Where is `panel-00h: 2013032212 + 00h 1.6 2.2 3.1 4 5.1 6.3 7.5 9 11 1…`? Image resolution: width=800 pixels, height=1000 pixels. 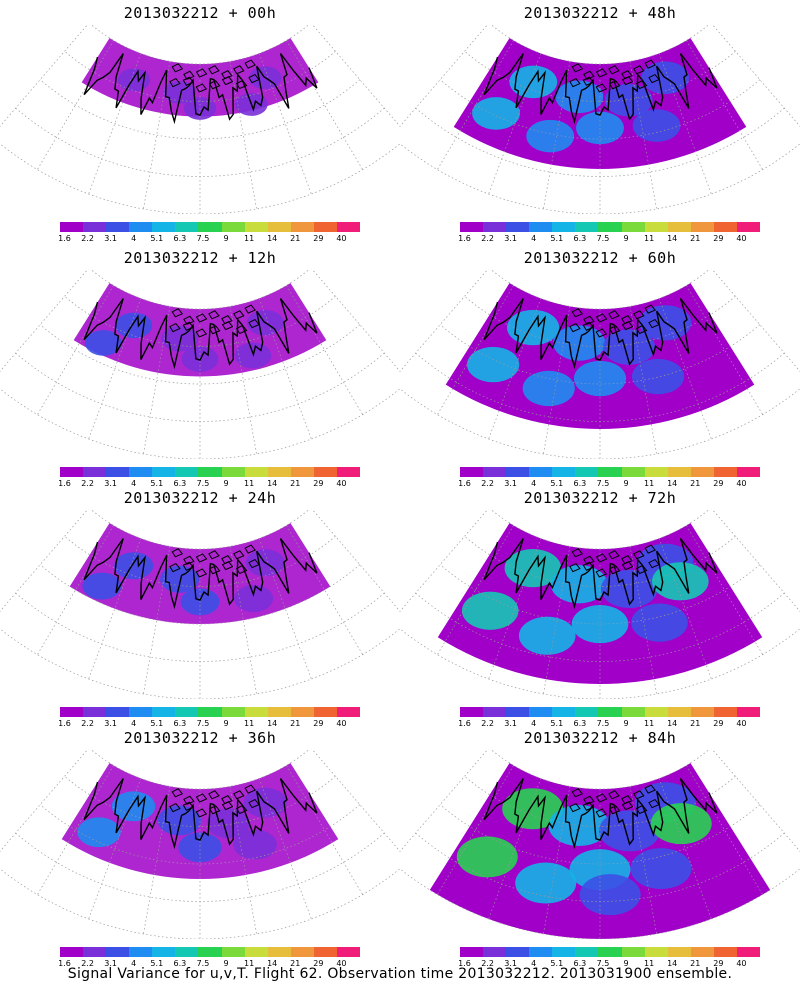
panel-00h: 2013032212 + 00h 1.6 2.2 3.1 4 5.1 6.3 7.5 9 11 1… is located at coordinates (200, 121).